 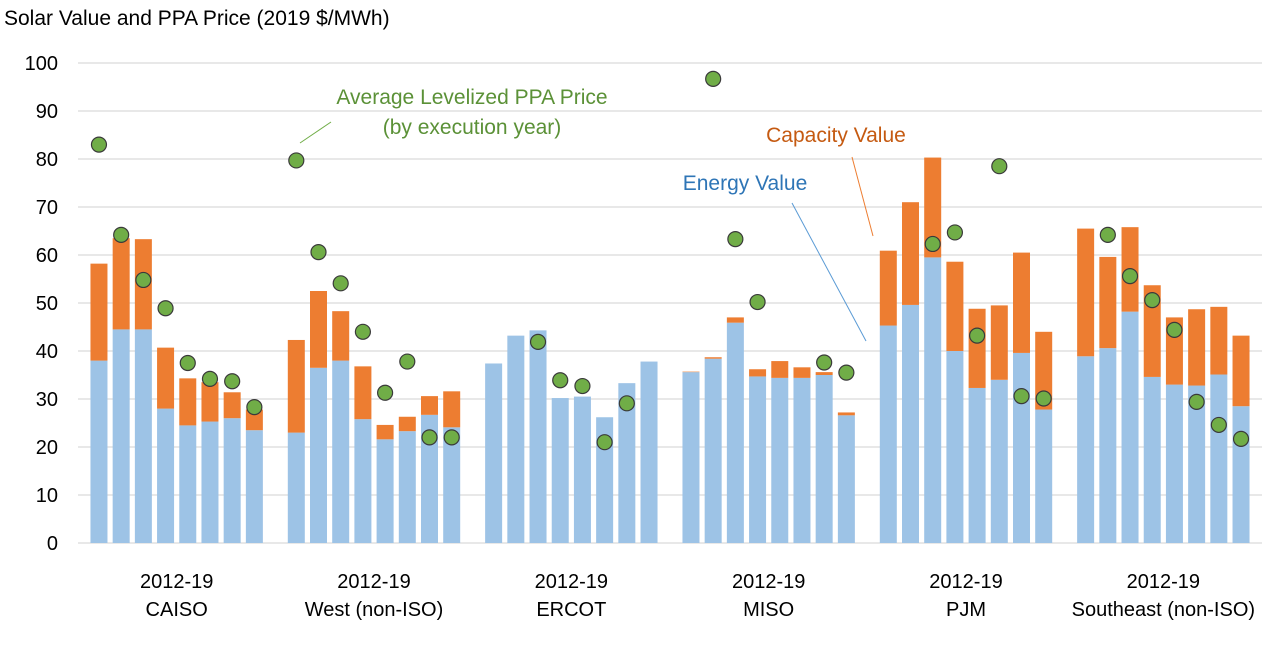 What do you see at coordinates (1163, 610) in the screenshot?
I see `category-region: Southeast (non-ISO)` at bounding box center [1163, 610].